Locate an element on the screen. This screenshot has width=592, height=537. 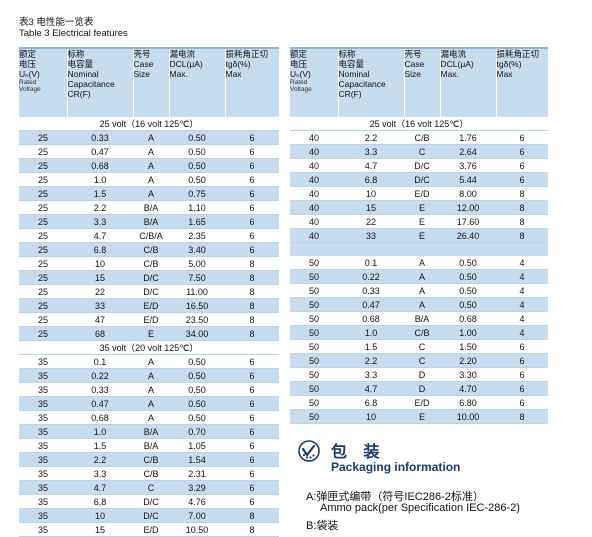
header-case-size: 壳号 Case Size is located at coordinates (151, 82).